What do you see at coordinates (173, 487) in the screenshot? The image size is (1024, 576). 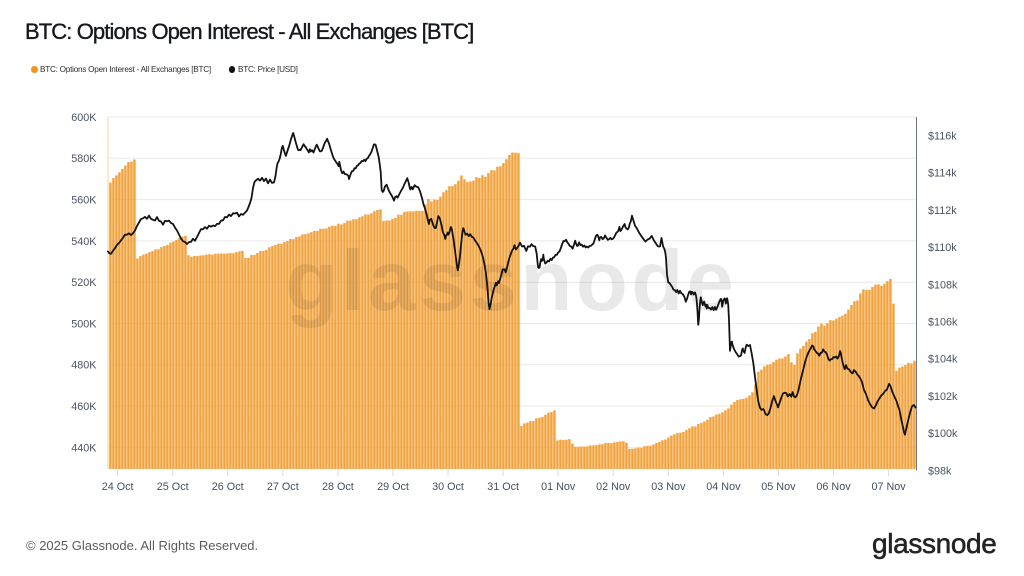 I see `svg-text: 25 Oct` at bounding box center [173, 487].